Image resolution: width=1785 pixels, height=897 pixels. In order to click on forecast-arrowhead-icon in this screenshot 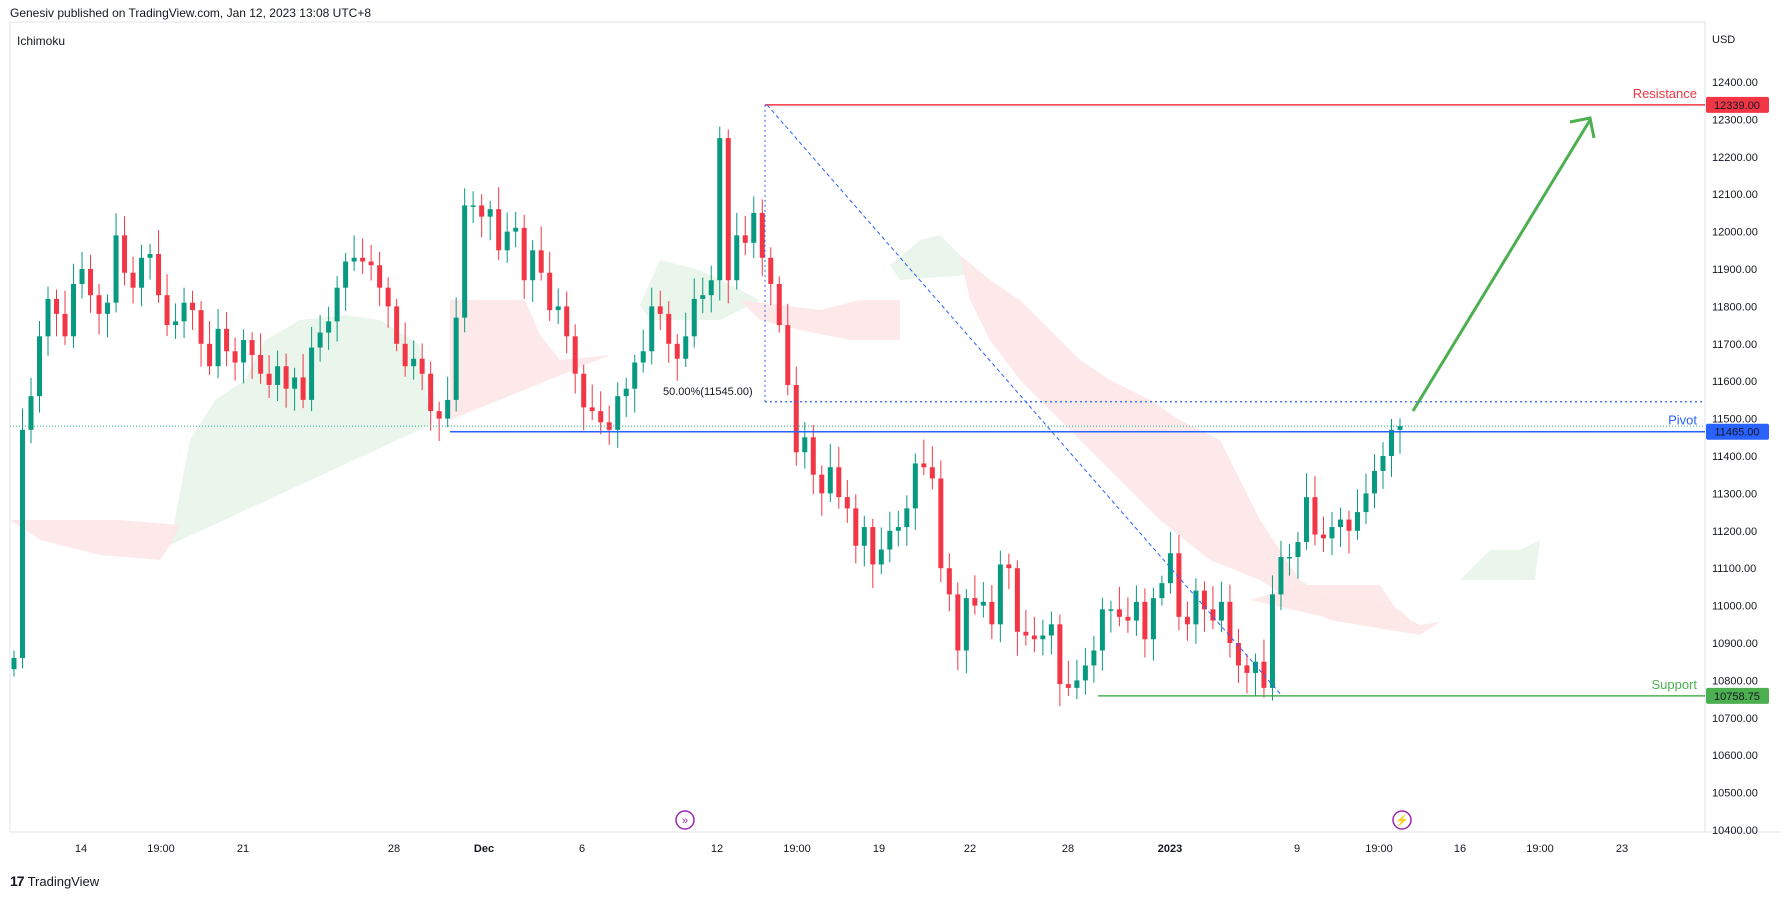, I will do `click(1582, 127)`.